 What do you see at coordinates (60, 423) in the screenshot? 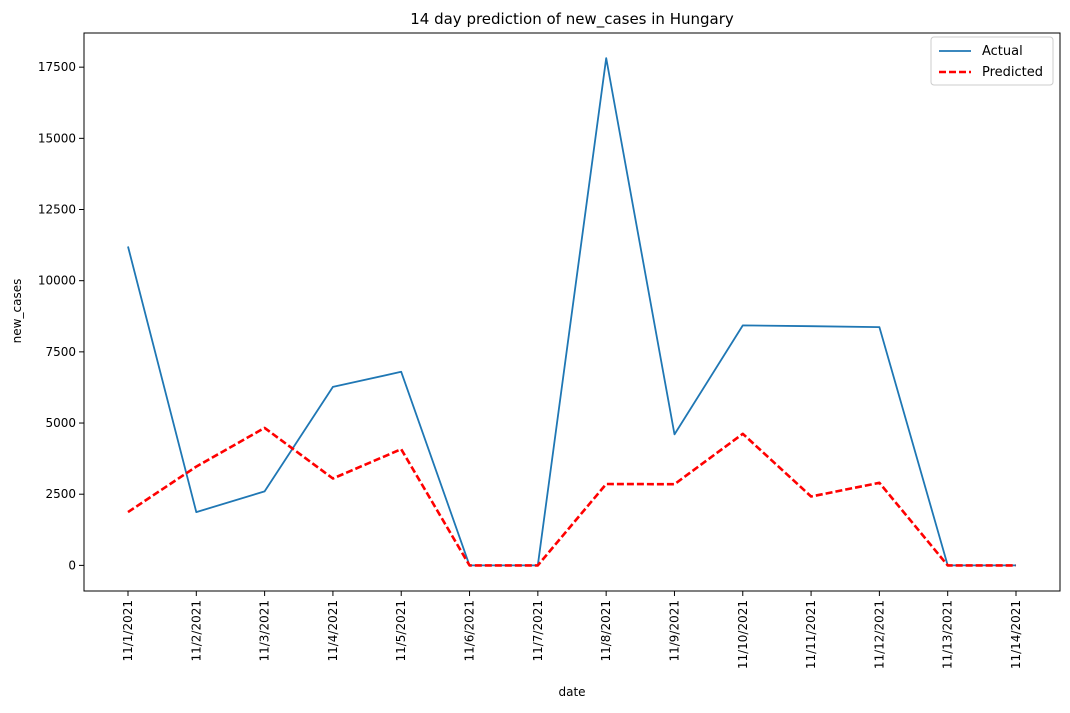
I see `y-tick-label: 5000` at bounding box center [60, 423].